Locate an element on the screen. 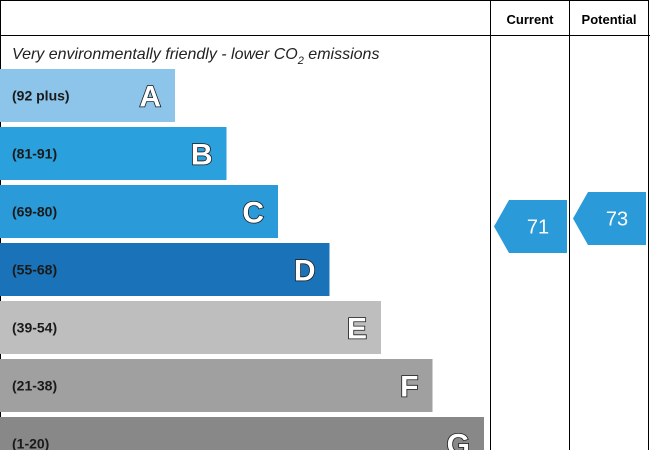 The width and height of the screenshot is (650, 450). potential-rating-marker-arrow is located at coordinates (609, 218).